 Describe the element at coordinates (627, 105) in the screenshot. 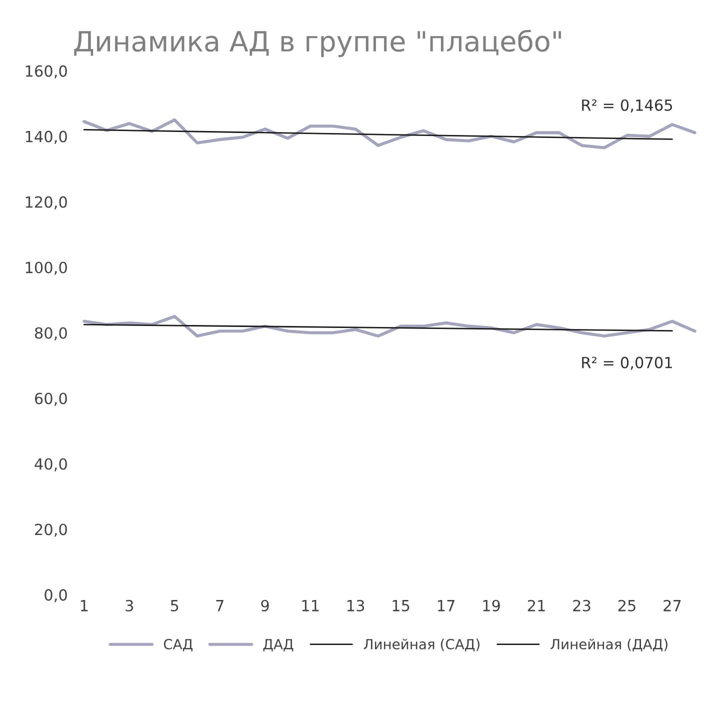

I see `annotation: R² = 0,1465` at that location.